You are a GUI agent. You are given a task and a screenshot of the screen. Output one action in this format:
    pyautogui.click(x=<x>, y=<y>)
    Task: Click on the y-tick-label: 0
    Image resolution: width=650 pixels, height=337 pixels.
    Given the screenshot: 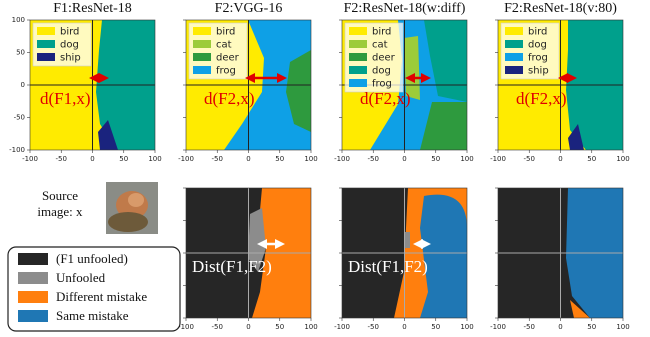 What is the action you would take?
    pyautogui.click(x=23, y=85)
    